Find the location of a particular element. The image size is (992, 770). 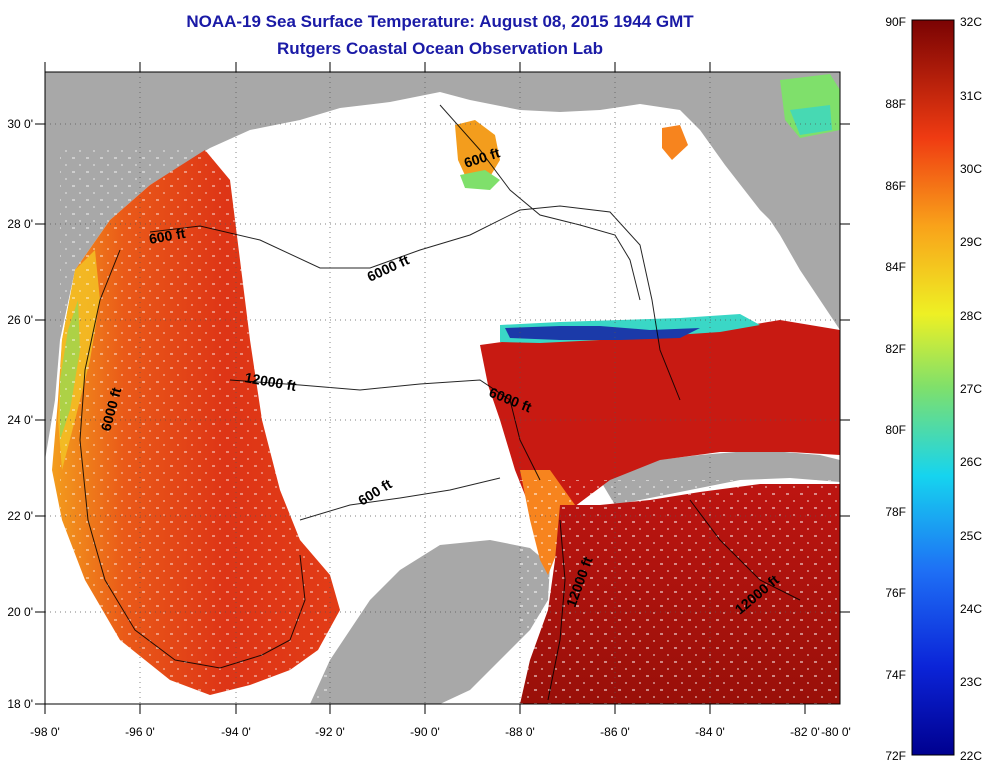

colorbar-f-label: 76F is located at coordinates (895, 593).